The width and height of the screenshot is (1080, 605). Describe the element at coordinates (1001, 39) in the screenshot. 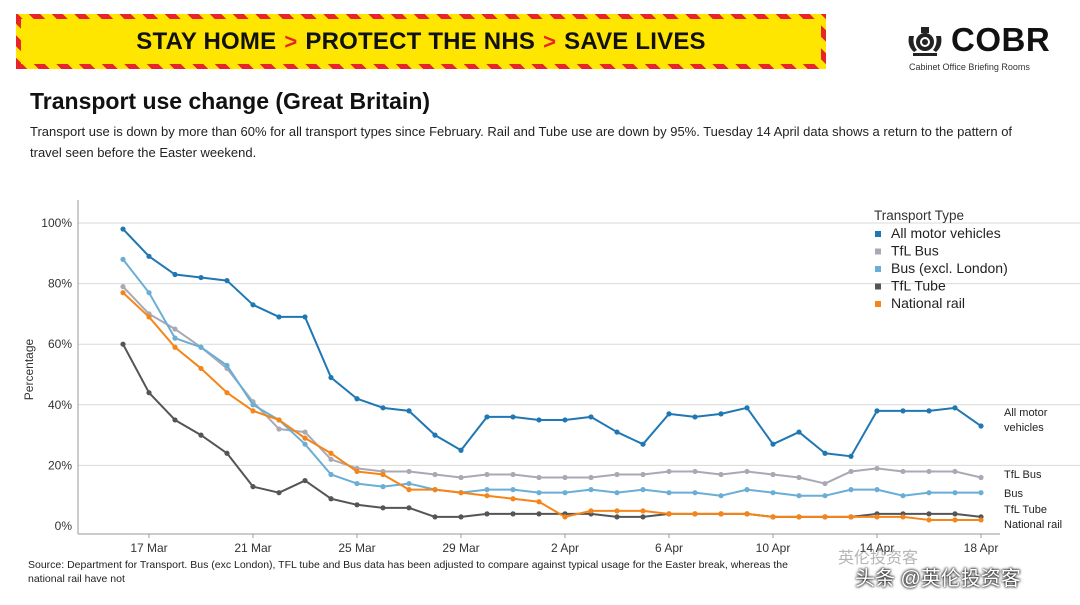

I see `logo-name: COBR` at that location.